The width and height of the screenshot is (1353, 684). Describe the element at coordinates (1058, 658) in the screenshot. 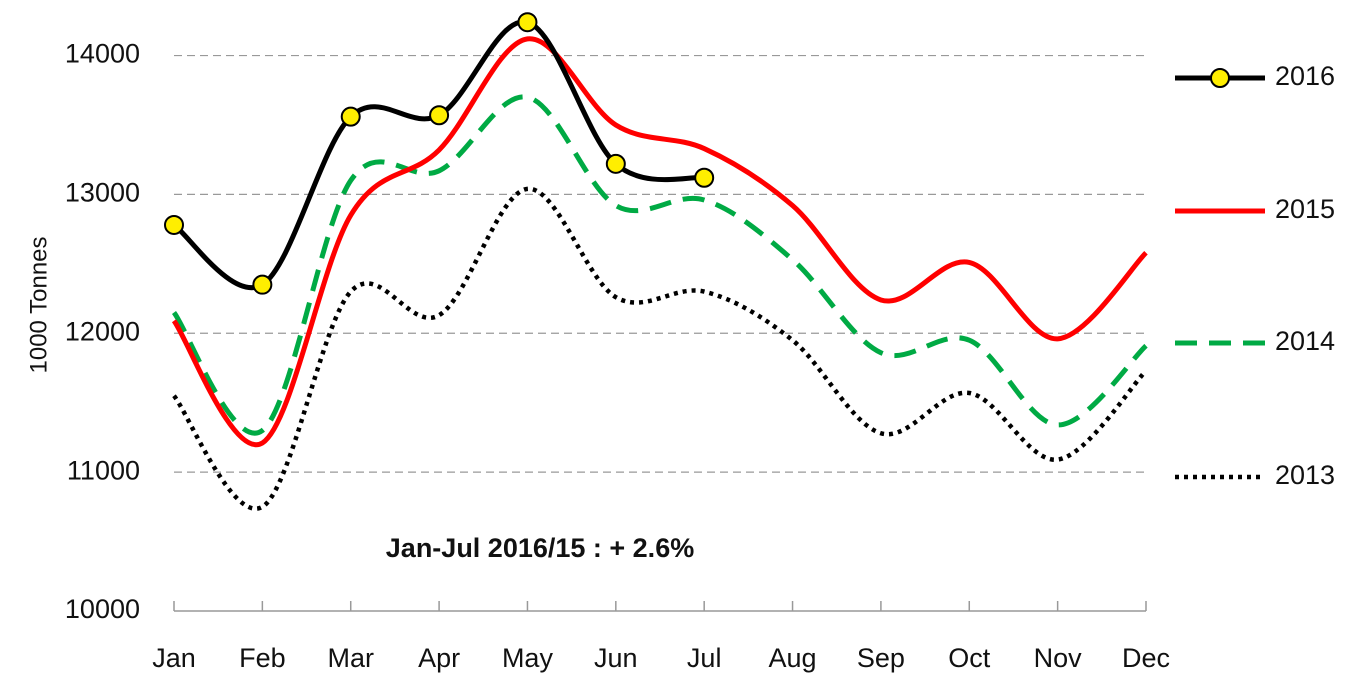

I see `x-tick-label: Nov` at that location.